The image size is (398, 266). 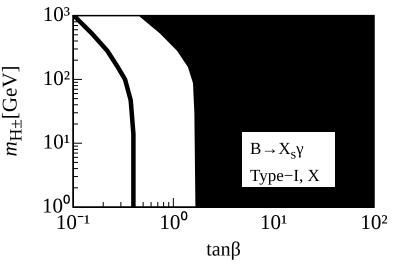 I want to click on y-tick-label: 10¹, so click(x=56, y=142).